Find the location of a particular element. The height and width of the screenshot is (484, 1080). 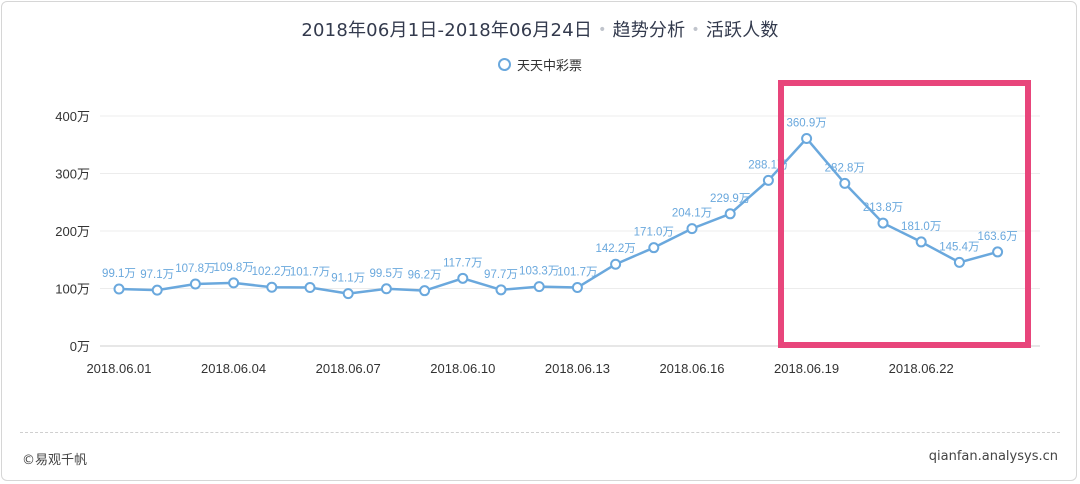

legend-label: 天天中彩票 is located at coordinates (549, 66).